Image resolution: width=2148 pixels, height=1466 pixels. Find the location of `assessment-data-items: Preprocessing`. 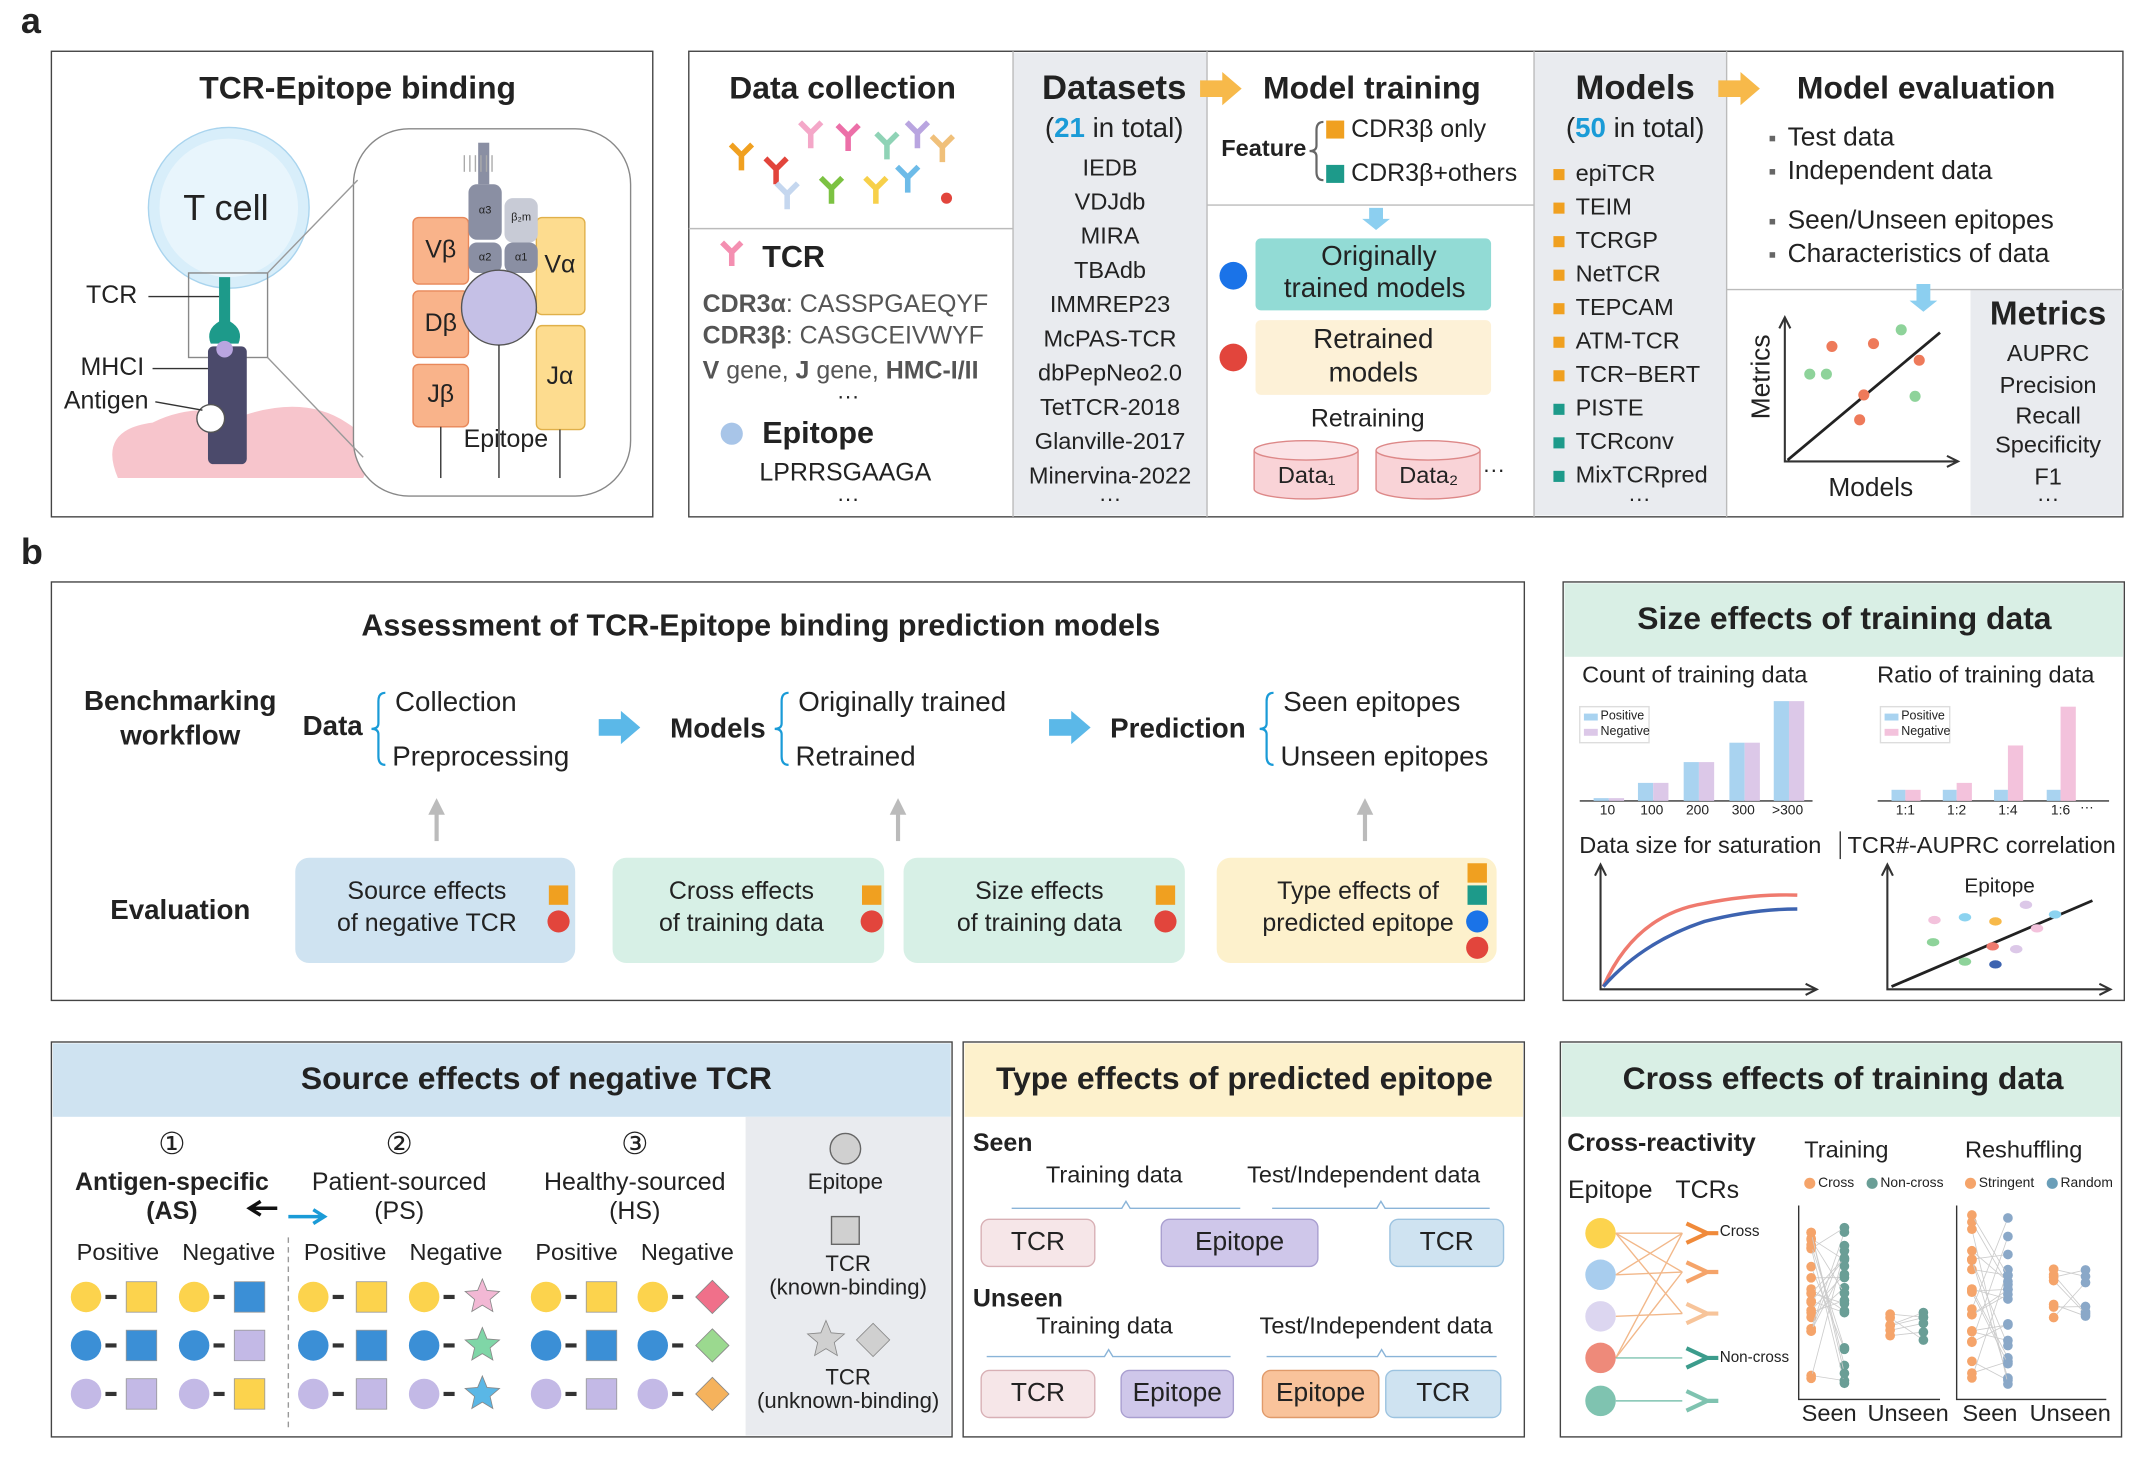

assessment-data-items: Preprocessing is located at coordinates (480, 755).